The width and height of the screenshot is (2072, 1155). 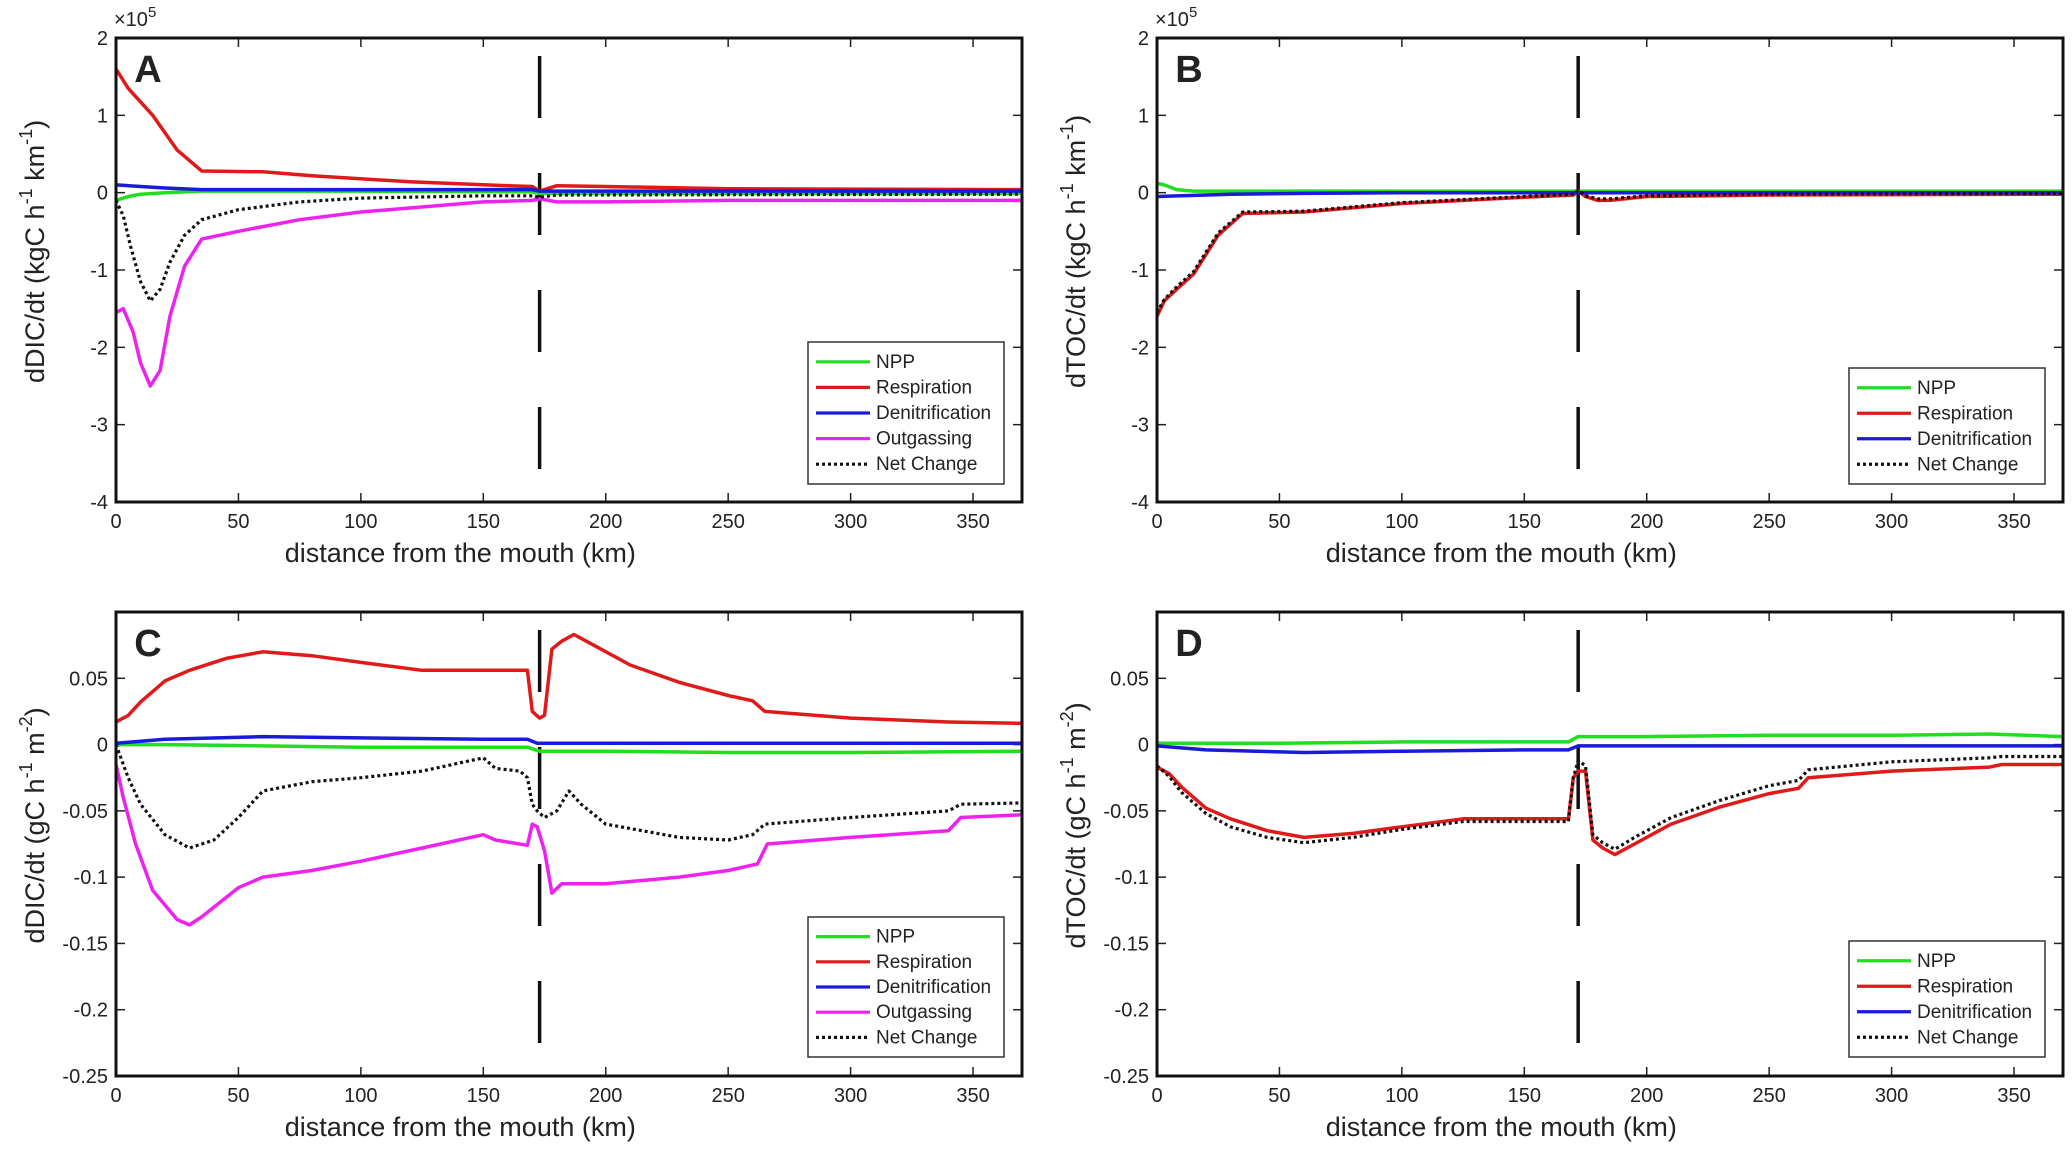 What do you see at coordinates (1967, 464) in the screenshot?
I see `panel-b-legend-label: Net Change` at bounding box center [1967, 464].